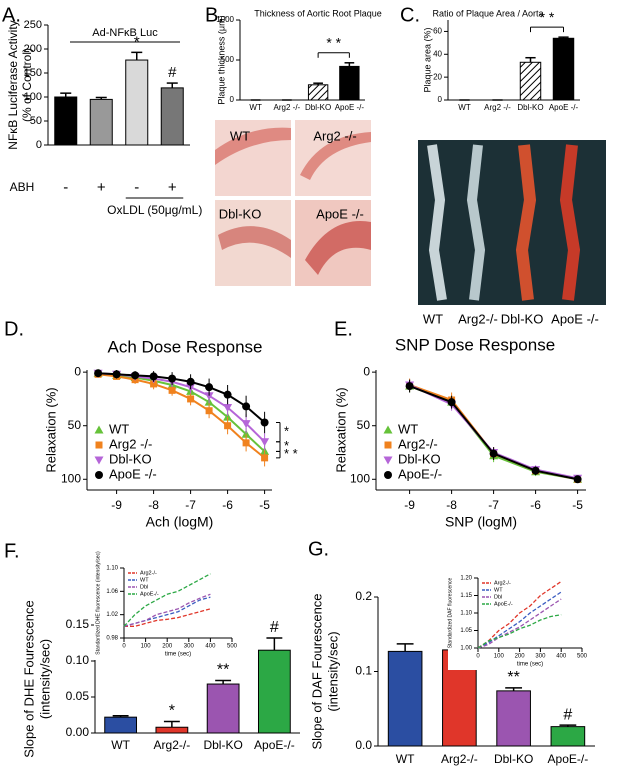  Describe the element at coordinates (225, 19) in the screenshot. I see `y-tick-label: 1000` at that location.